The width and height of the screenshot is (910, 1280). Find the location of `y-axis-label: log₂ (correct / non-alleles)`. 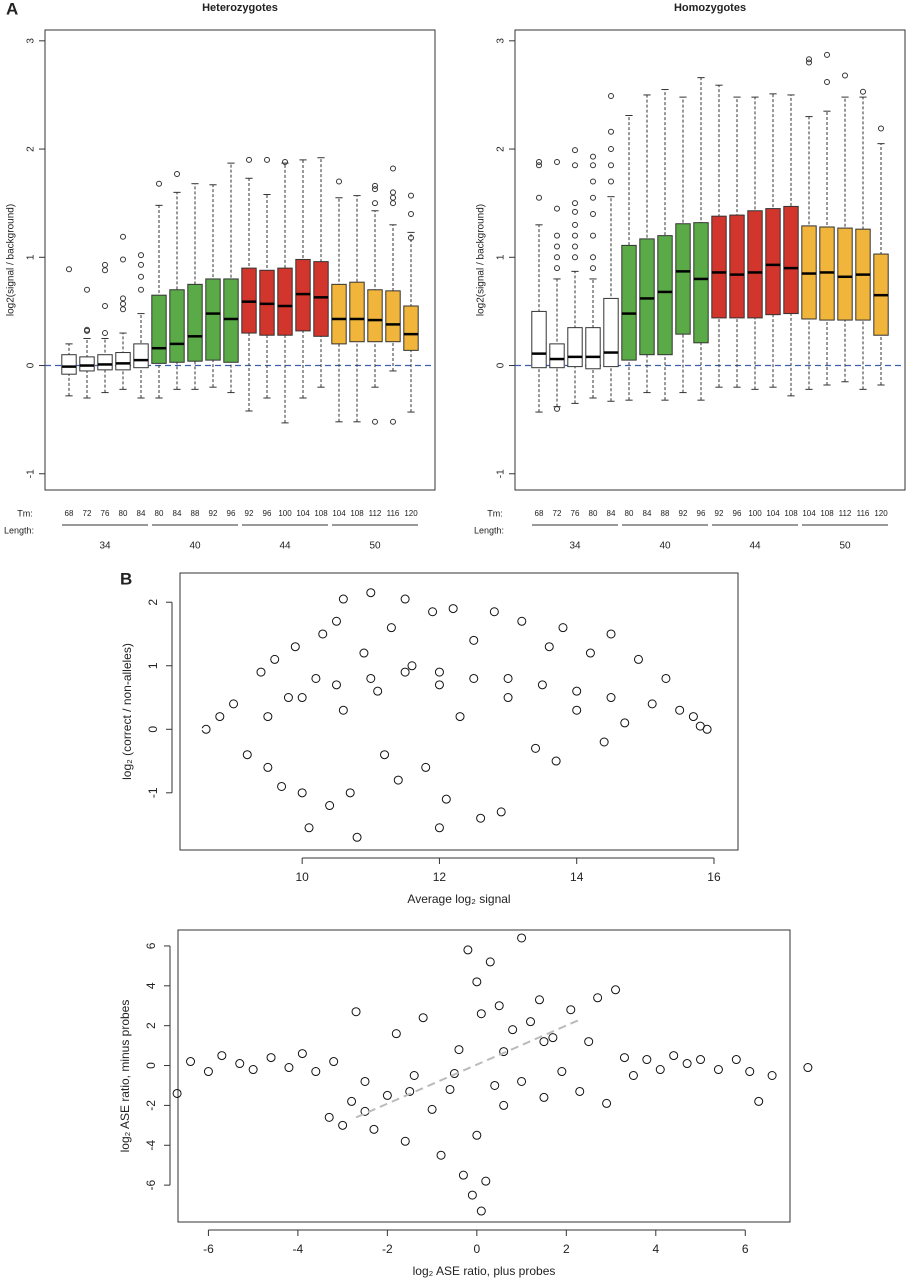

y-axis-label: log₂ (correct / non-alleles) is located at coordinates (127, 711).